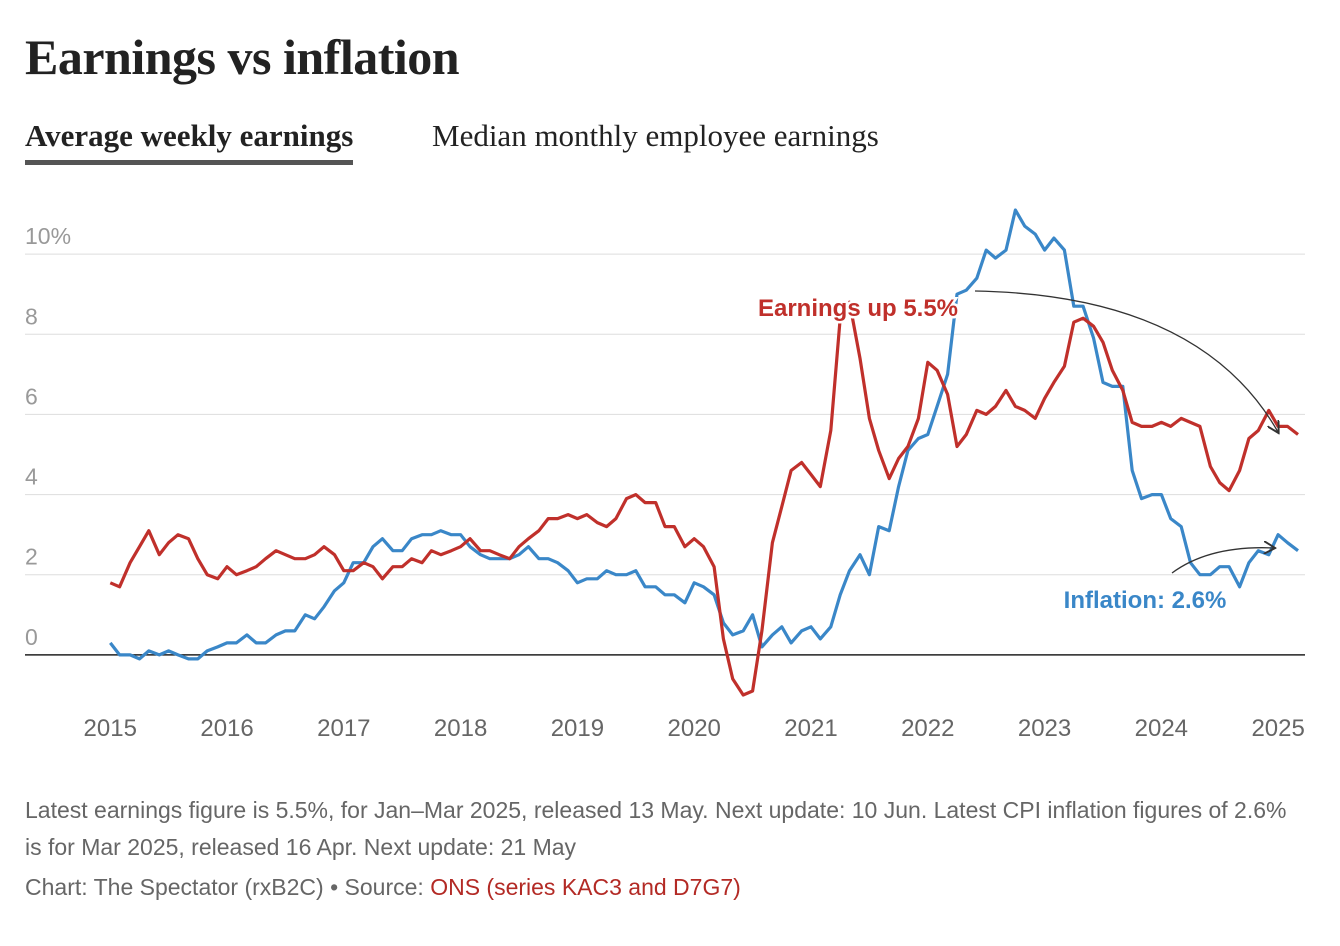 The width and height of the screenshot is (1340, 946). Describe the element at coordinates (577, 728) in the screenshot. I see `x-tick-label: 2019` at that location.